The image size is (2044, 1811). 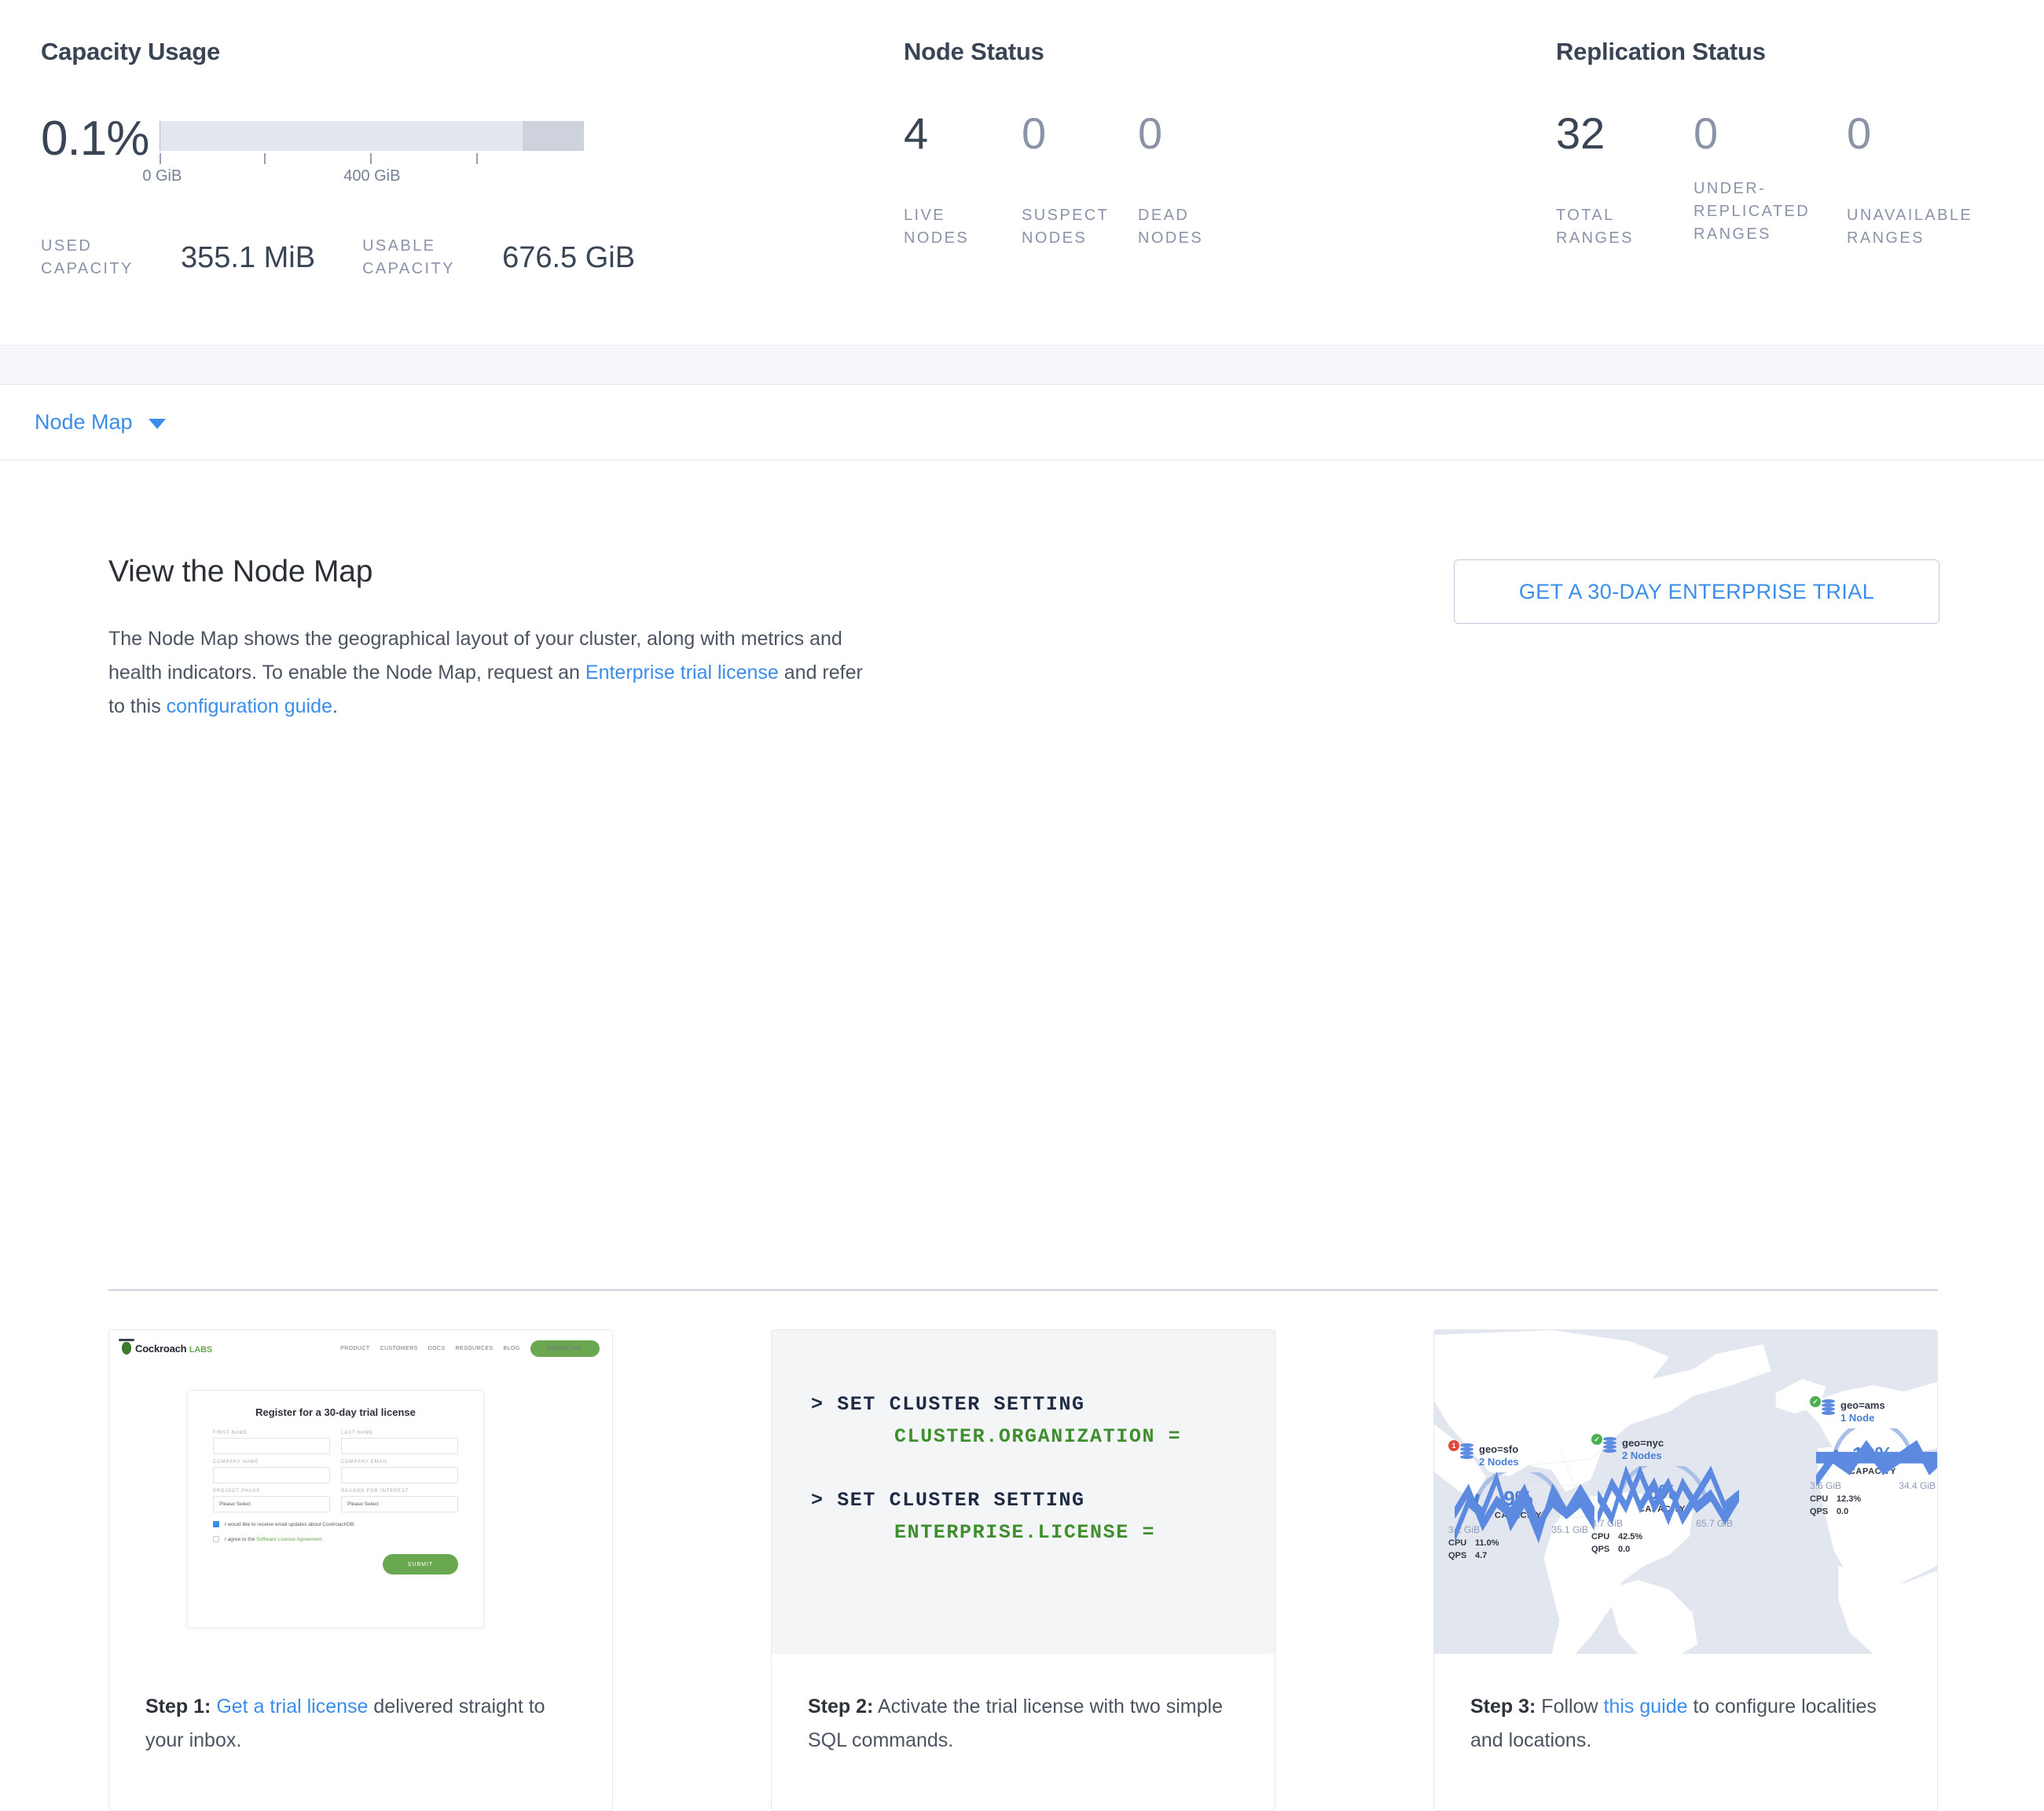 What do you see at coordinates (1706, 133) in the screenshot?
I see `under-replicated-ranges-value: 0` at bounding box center [1706, 133].